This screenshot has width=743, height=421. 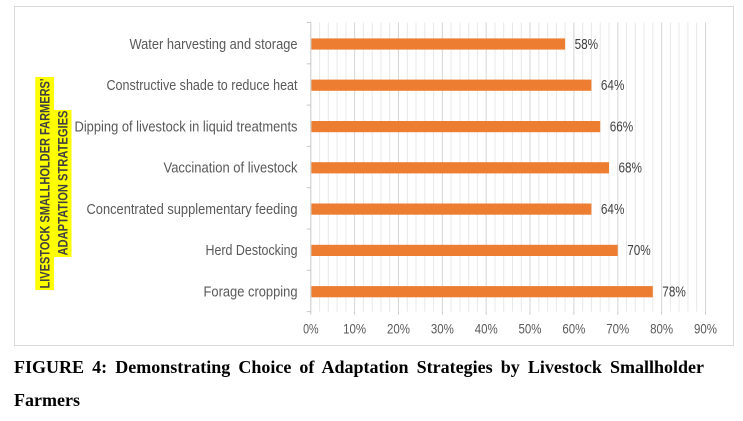 I want to click on svg-text: Water harvesting and storage, so click(x=214, y=45).